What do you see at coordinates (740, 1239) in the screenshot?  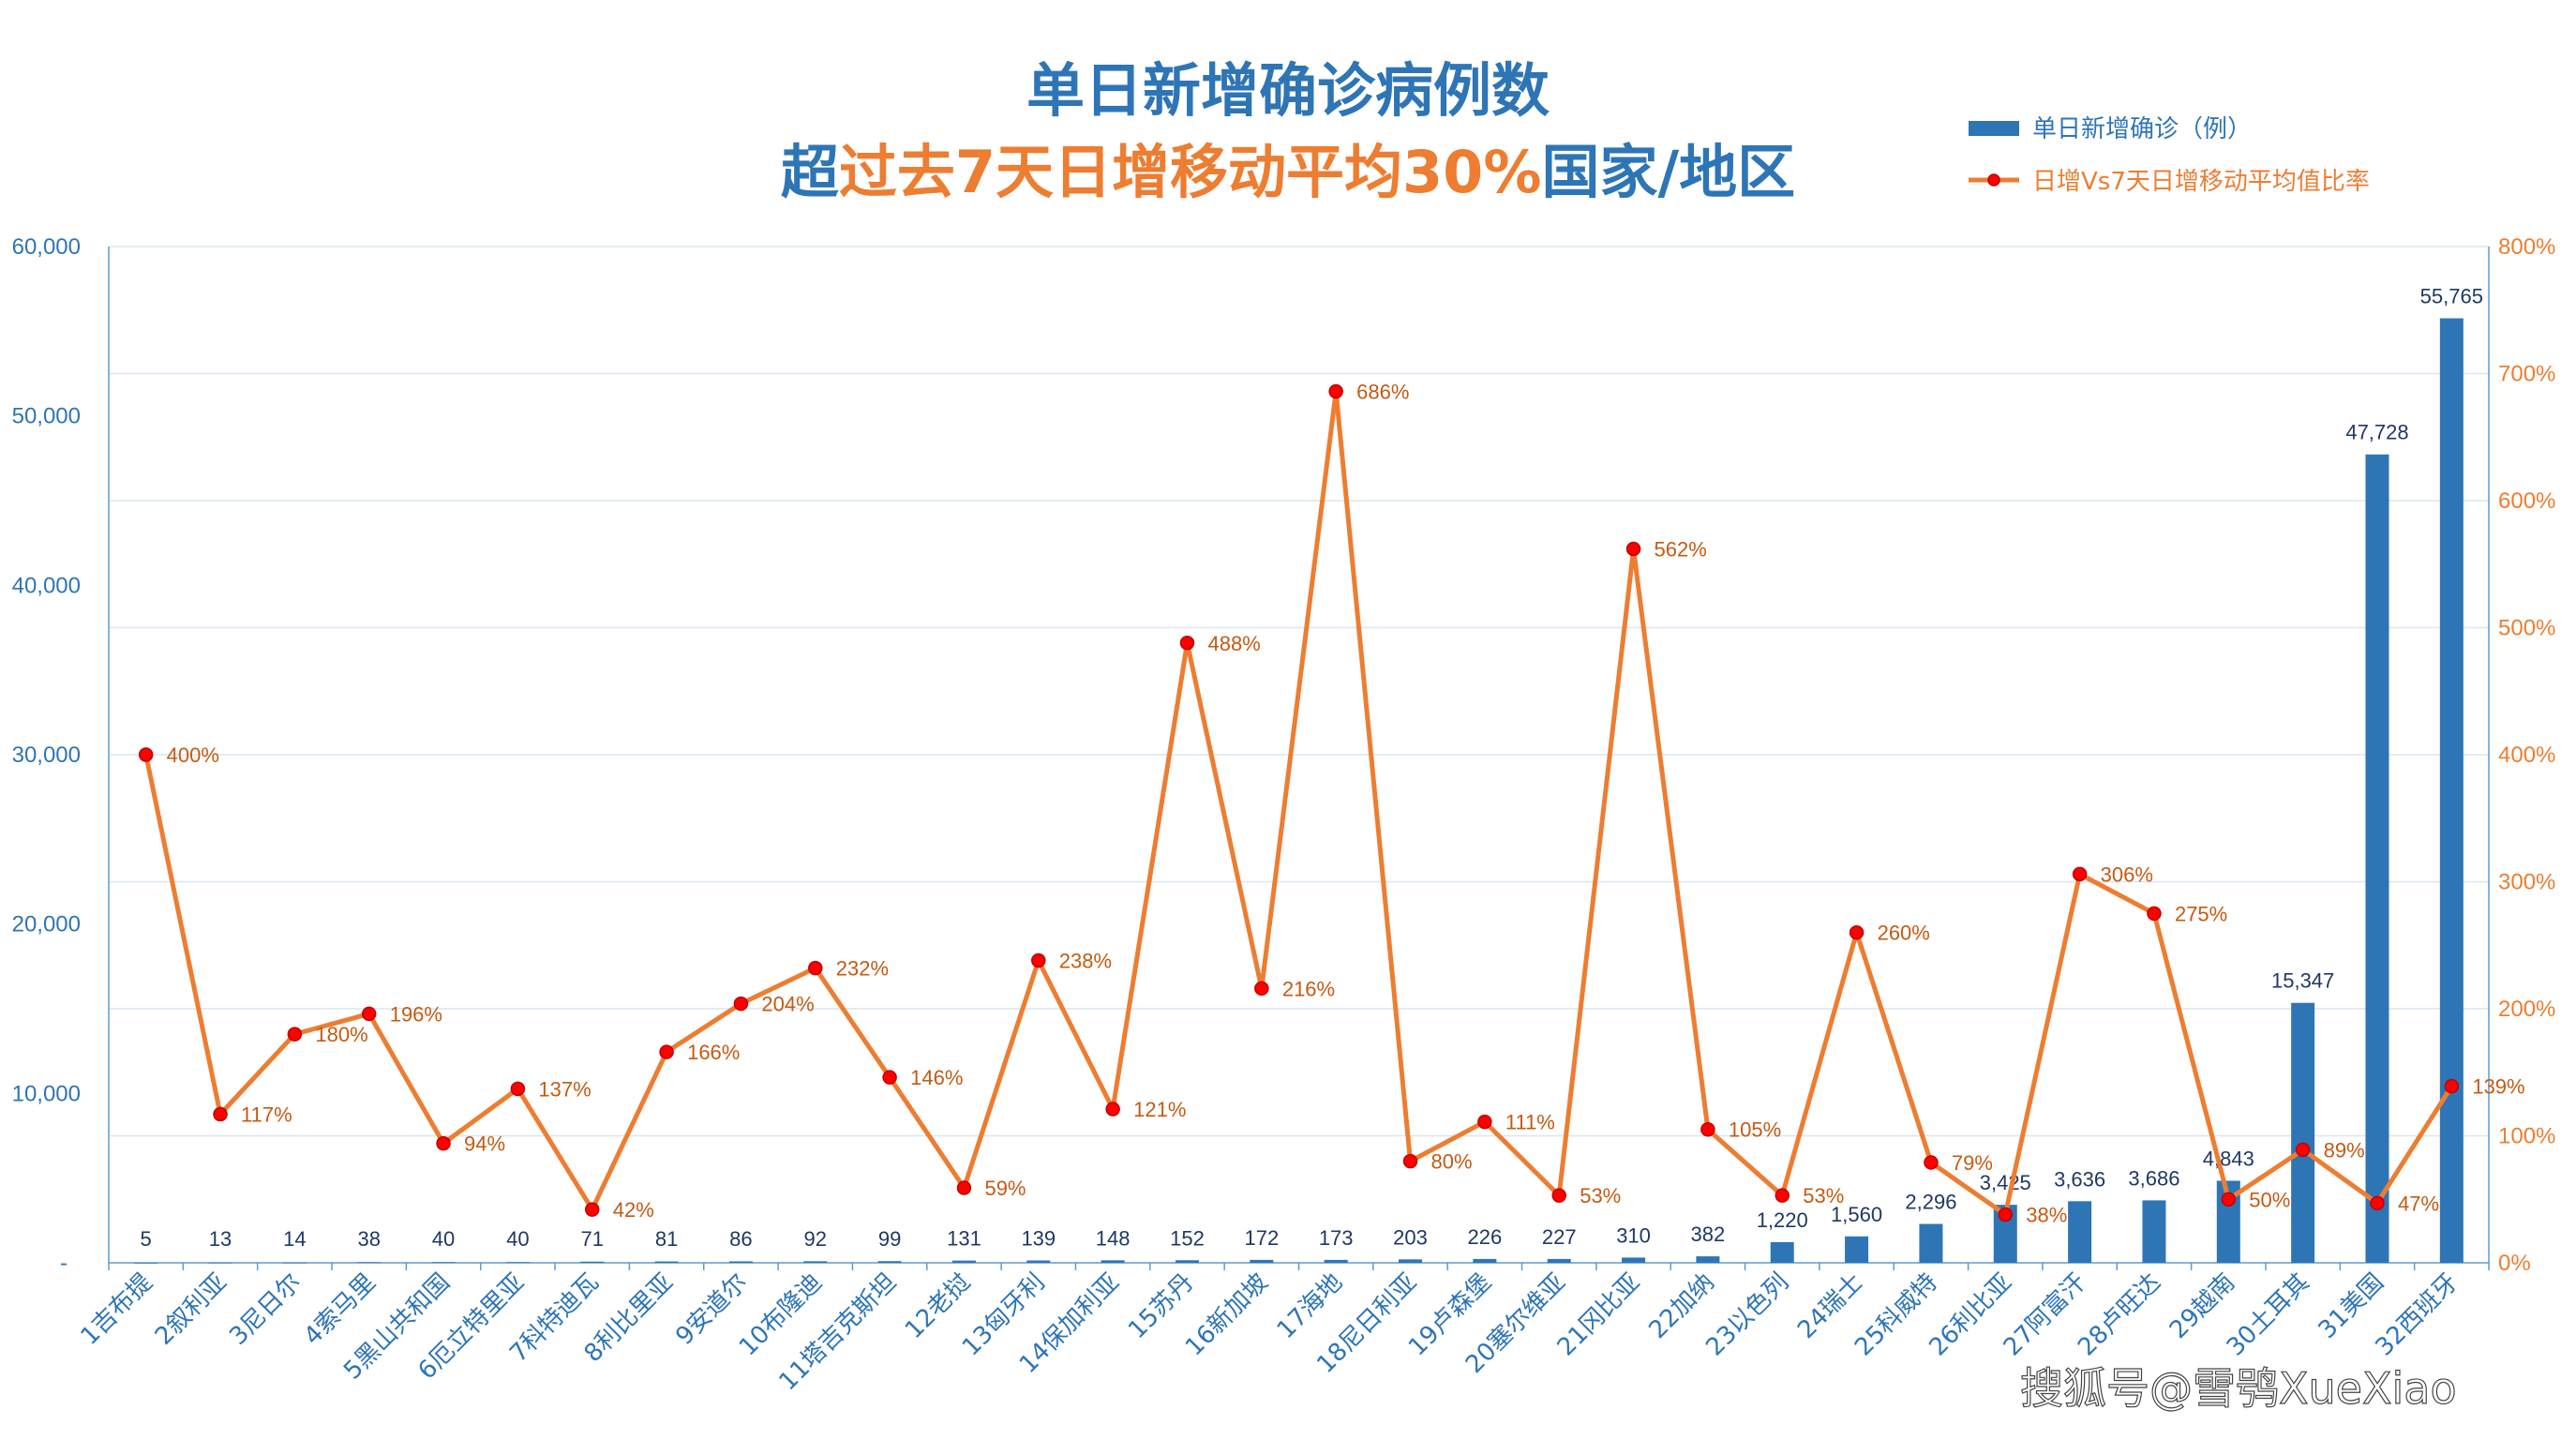 I see `bar-value-label: 86` at bounding box center [740, 1239].